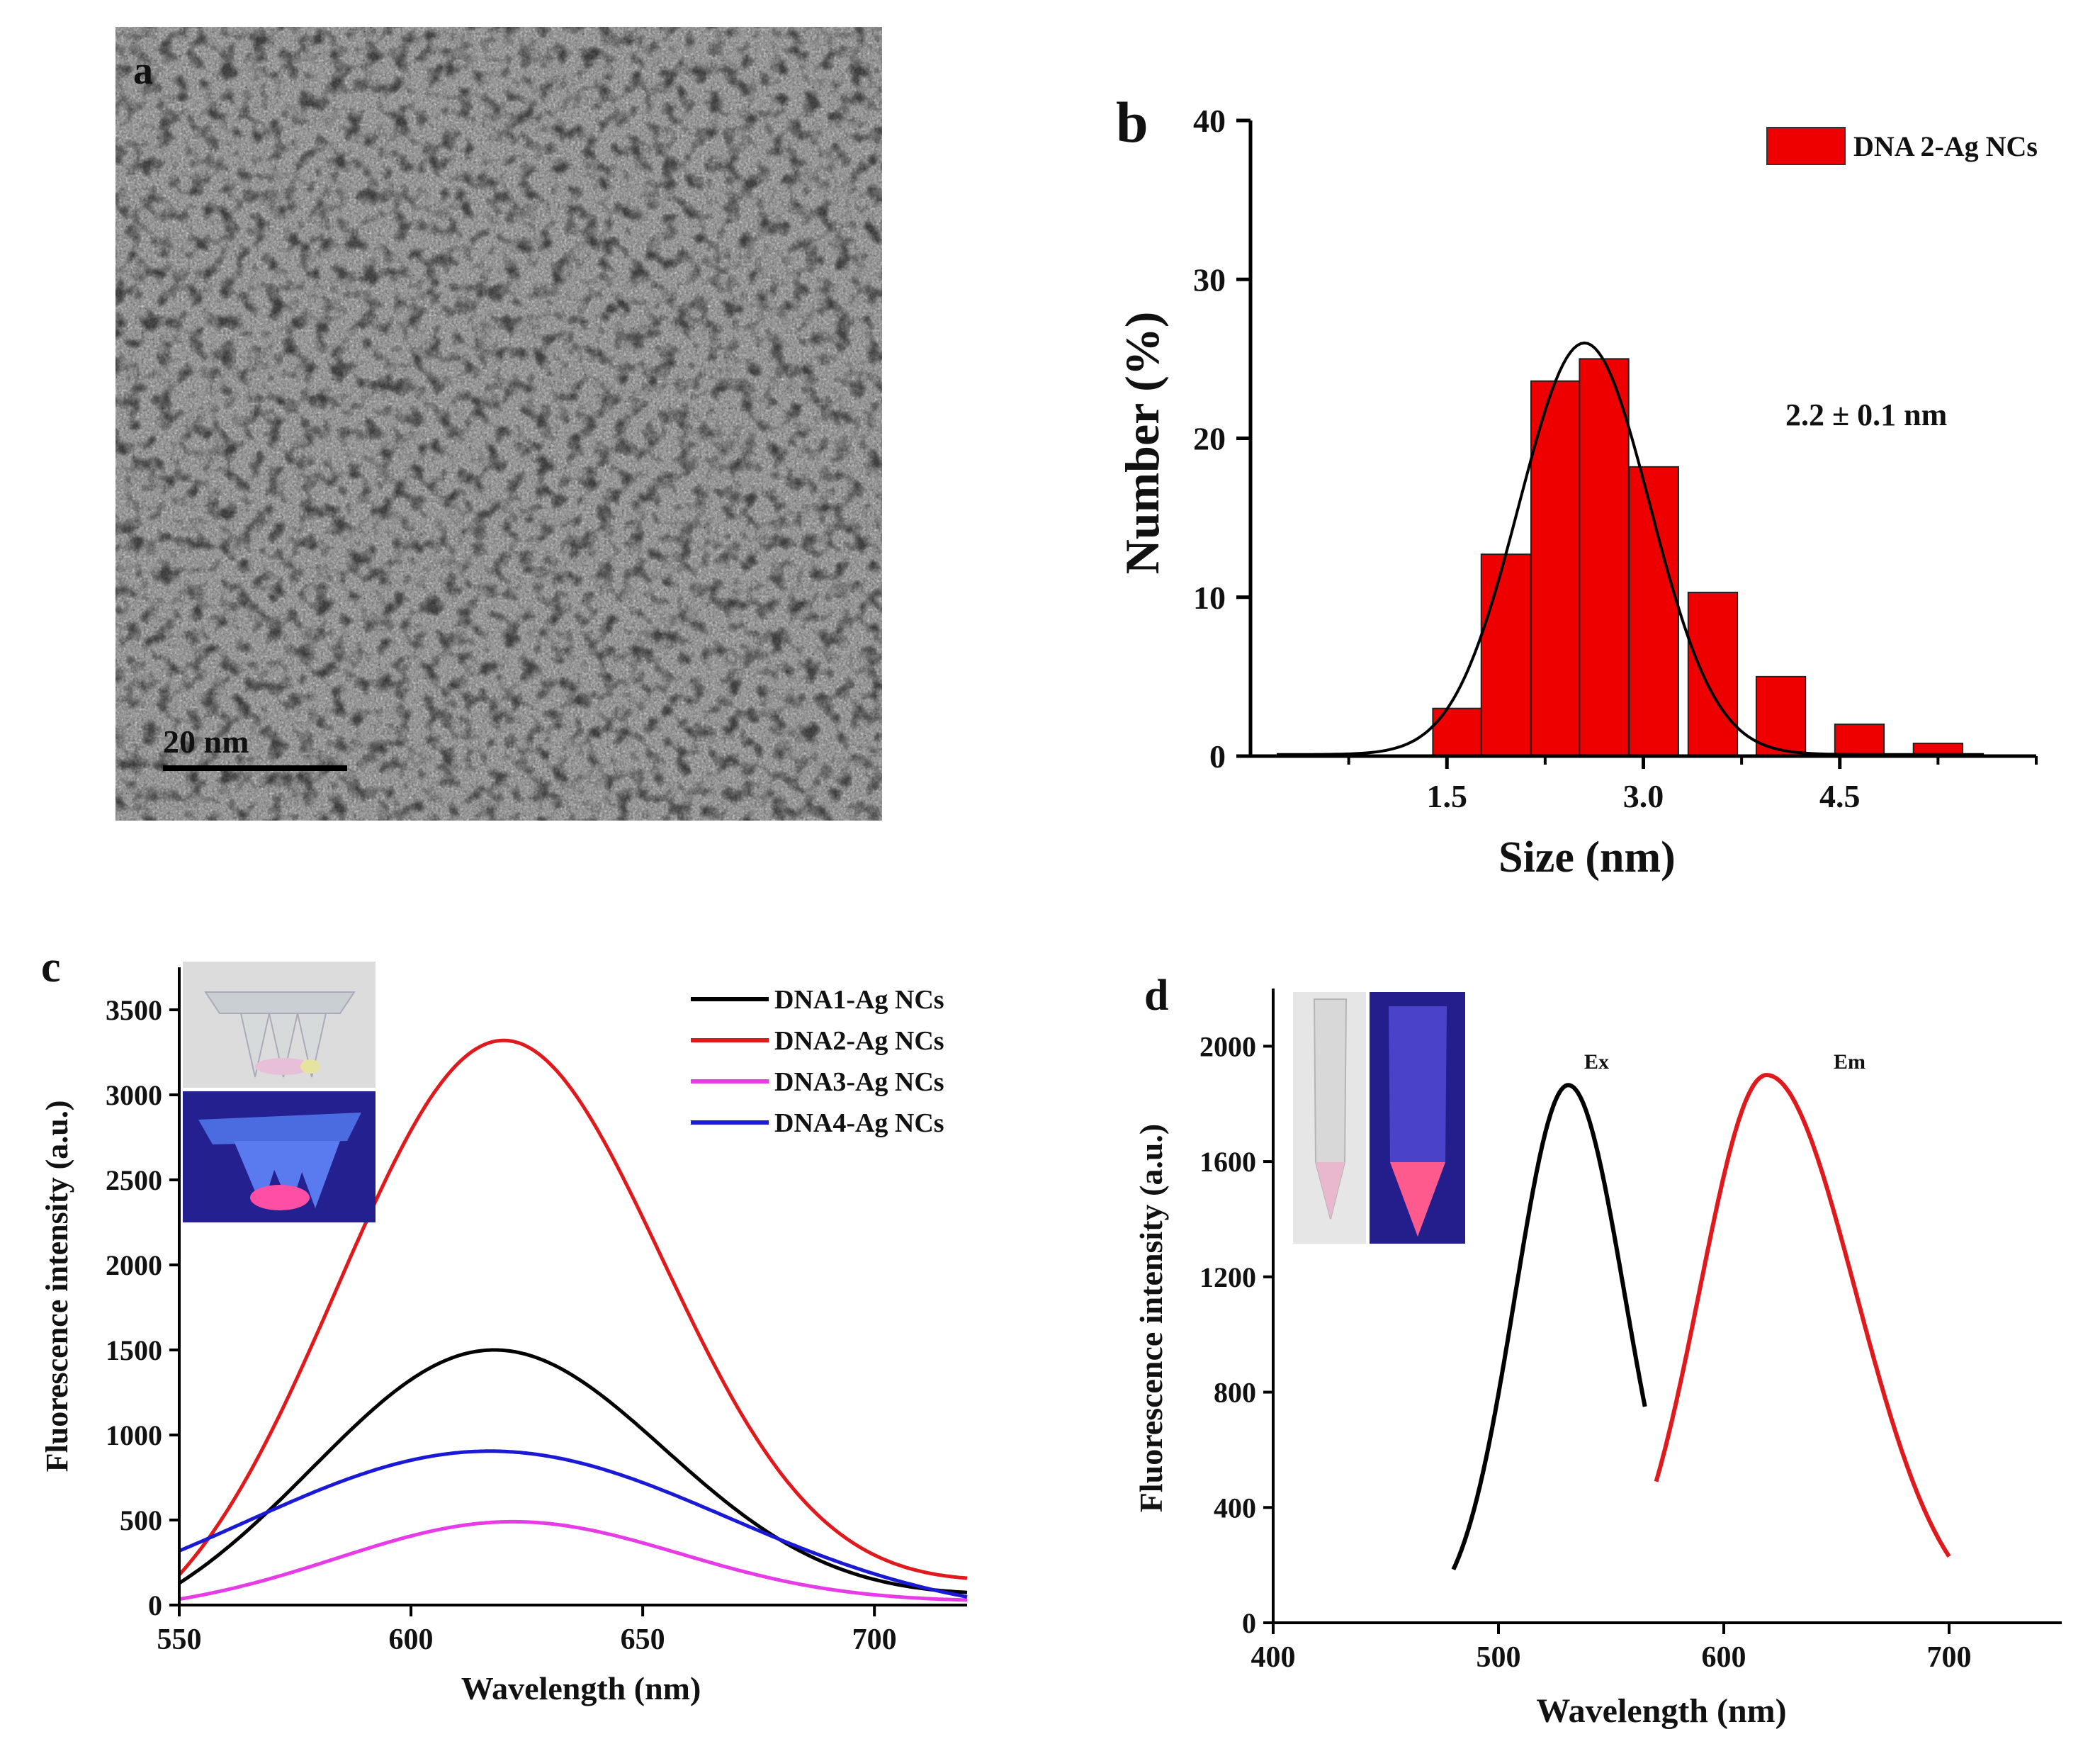 The image size is (2100, 1756). Describe the element at coordinates (143, 71) in the screenshot. I see `panel-a-label: a` at that location.